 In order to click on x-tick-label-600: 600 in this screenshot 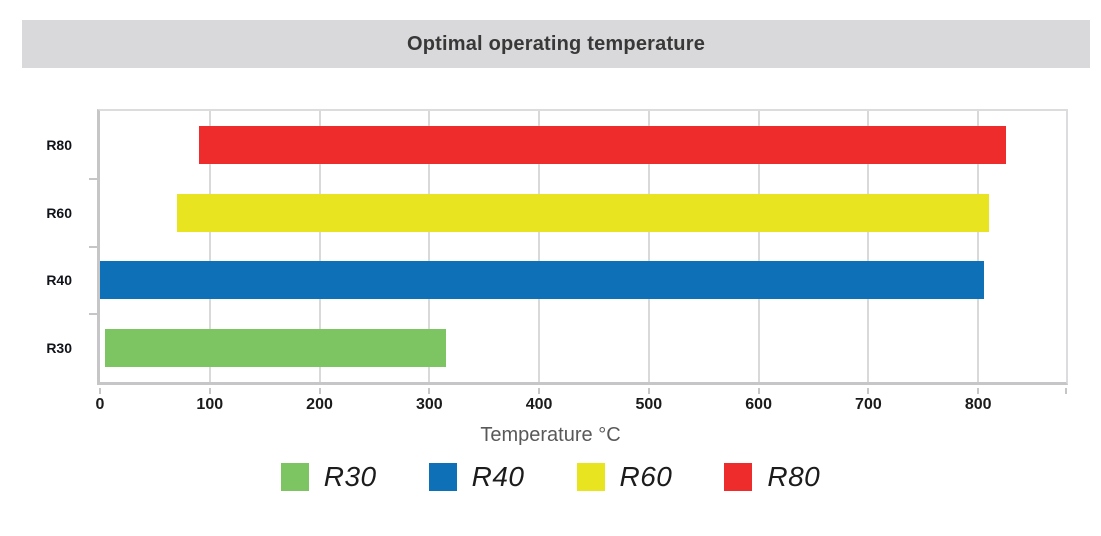, I will do `click(758, 404)`.